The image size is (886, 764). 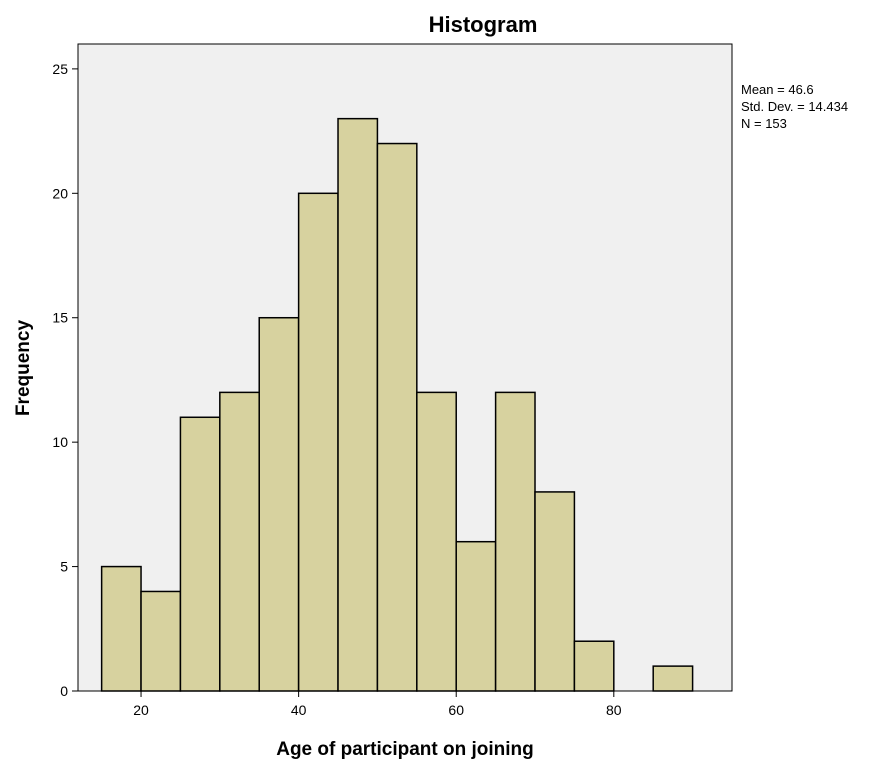 I want to click on stats-n: N = 153, so click(x=764, y=123).